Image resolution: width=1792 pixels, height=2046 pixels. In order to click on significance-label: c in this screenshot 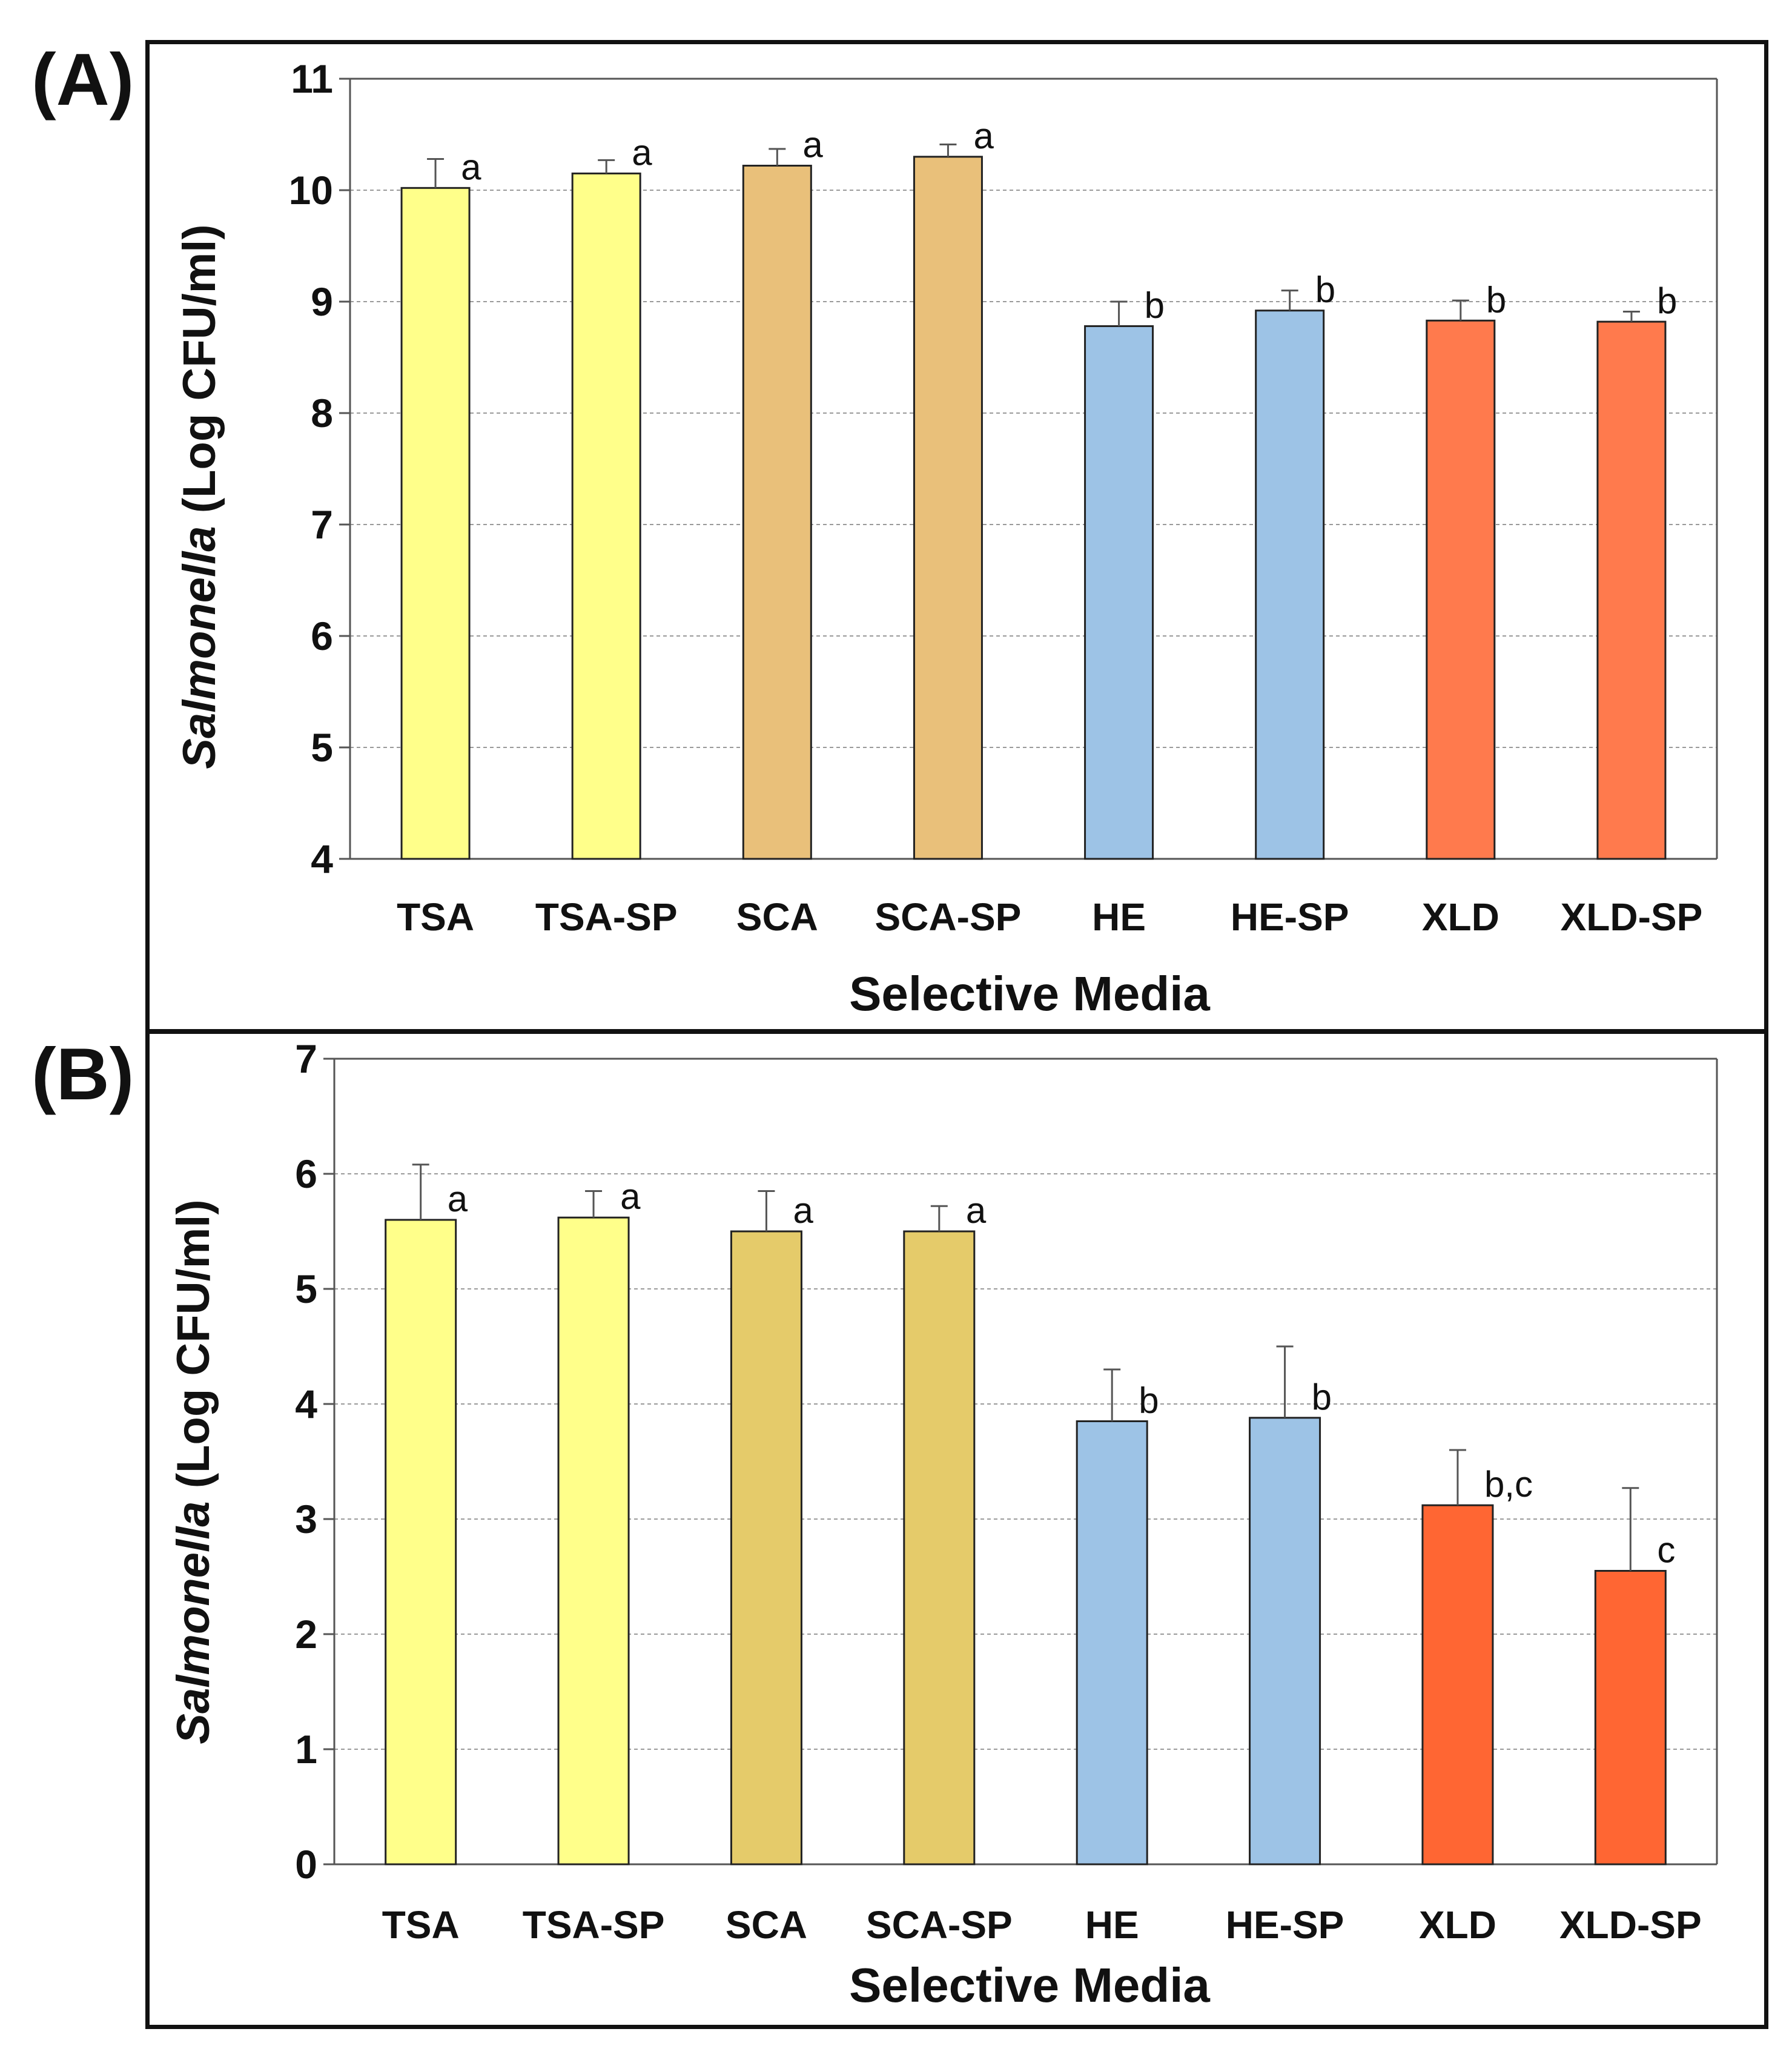, I will do `click(1666, 1550)`.